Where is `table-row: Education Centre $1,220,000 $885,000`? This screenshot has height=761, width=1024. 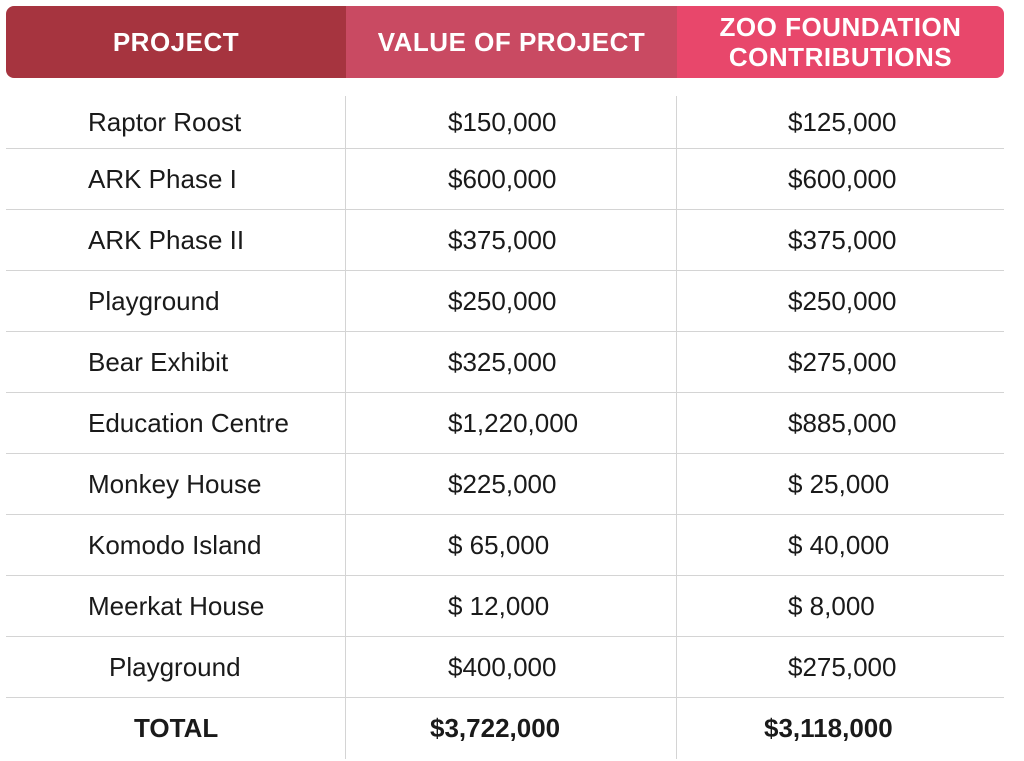 table-row: Education Centre $1,220,000 $885,000 is located at coordinates (505, 423).